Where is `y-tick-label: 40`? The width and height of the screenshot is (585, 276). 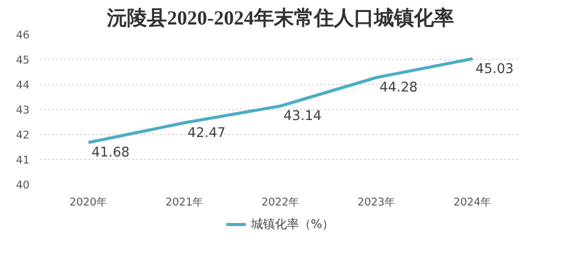 y-tick-label: 40 is located at coordinates (23, 185).